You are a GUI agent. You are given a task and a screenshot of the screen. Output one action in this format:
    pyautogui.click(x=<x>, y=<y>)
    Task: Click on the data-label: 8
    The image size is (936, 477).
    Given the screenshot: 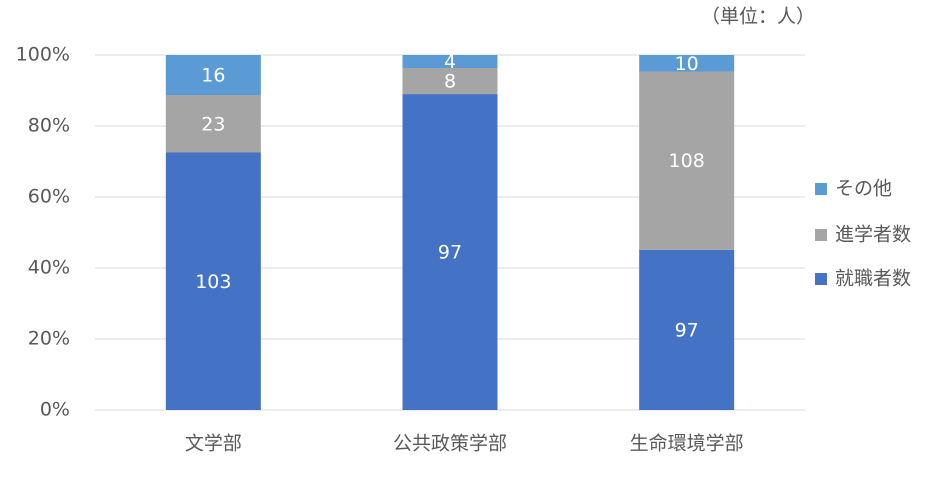 What is the action you would take?
    pyautogui.click(x=450, y=82)
    